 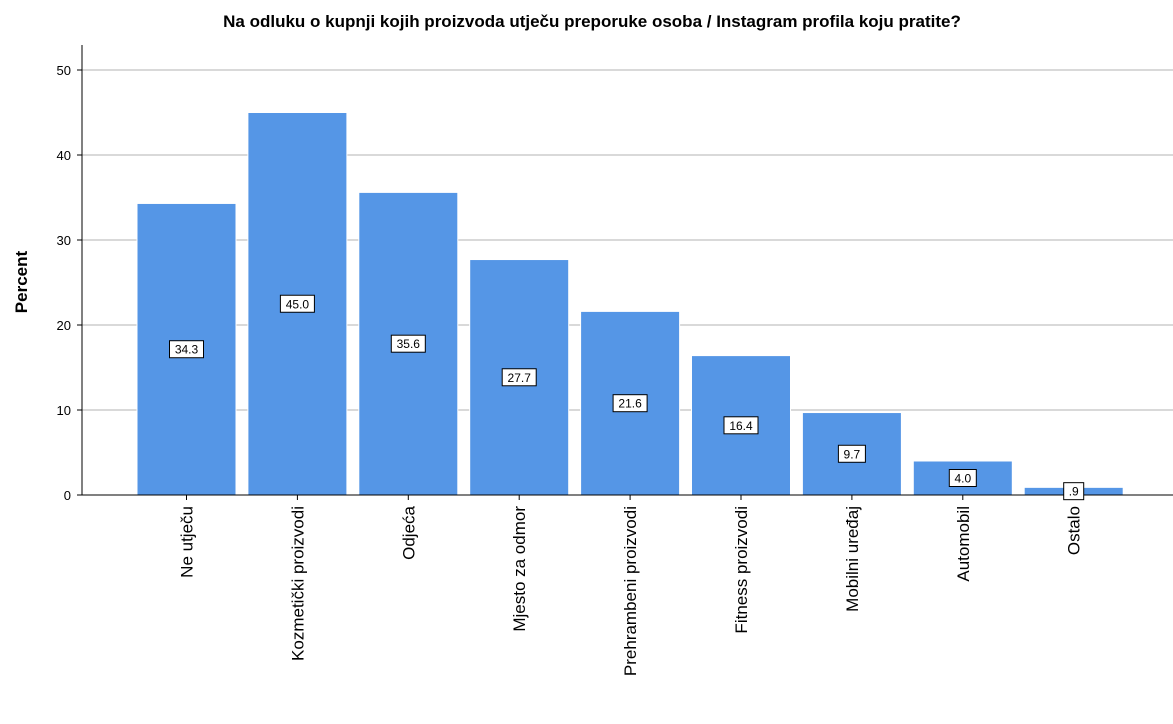 I want to click on data-label: 45.0, so click(x=298, y=304).